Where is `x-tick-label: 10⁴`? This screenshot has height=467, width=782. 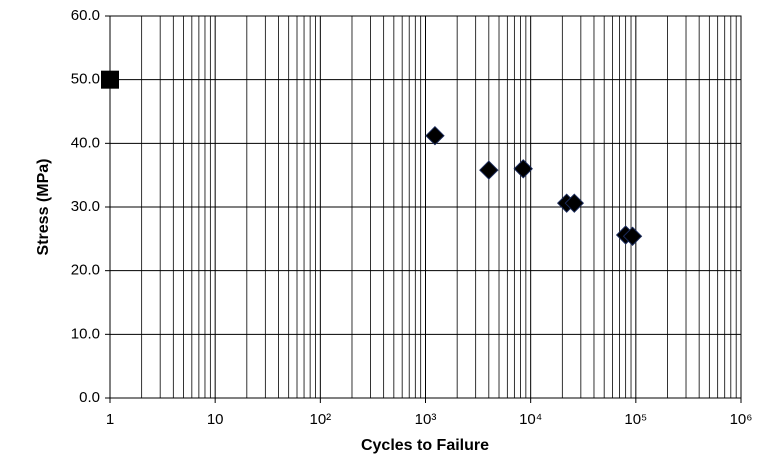
x-tick-label: 10⁴ is located at coordinates (530, 419).